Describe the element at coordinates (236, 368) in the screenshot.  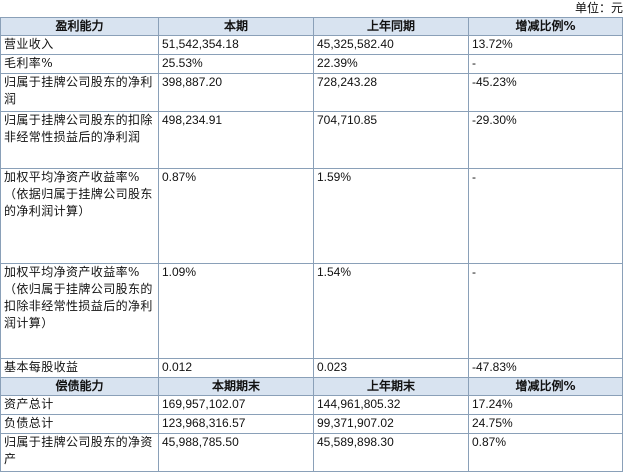
I see `current-value: 0.012` at that location.